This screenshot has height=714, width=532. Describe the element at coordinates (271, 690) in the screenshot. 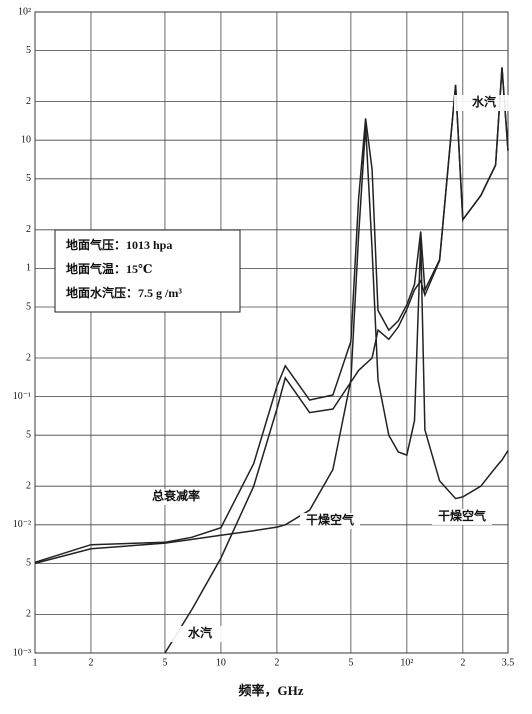

I see `x-axis-label: 频率，GHz` at that location.